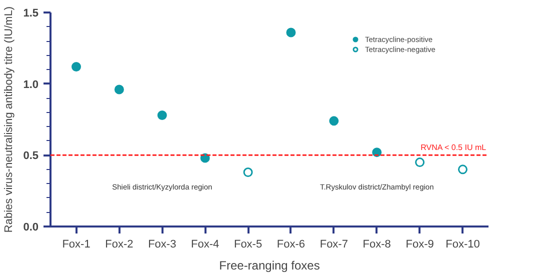 The width and height of the screenshot is (550, 275). Describe the element at coordinates (31, 84) in the screenshot. I see `y-tick-label: 1.0` at that location.